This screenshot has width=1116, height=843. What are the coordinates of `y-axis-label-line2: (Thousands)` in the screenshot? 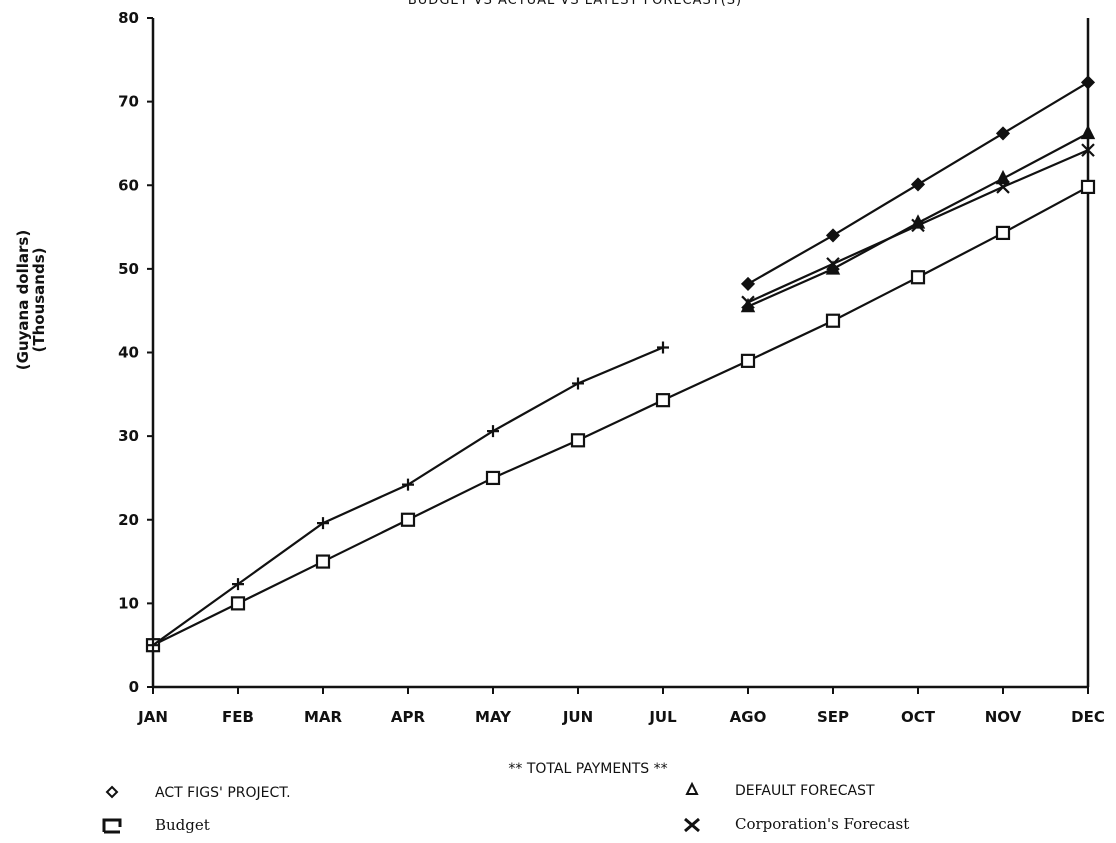 It's located at (39, 300).